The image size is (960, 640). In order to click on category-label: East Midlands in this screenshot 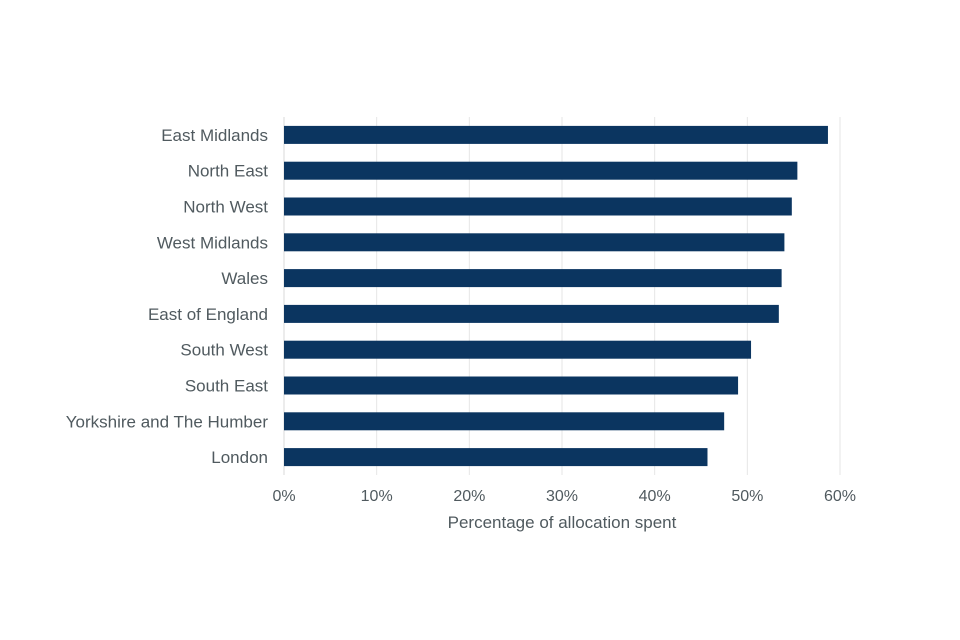, I will do `click(214, 135)`.